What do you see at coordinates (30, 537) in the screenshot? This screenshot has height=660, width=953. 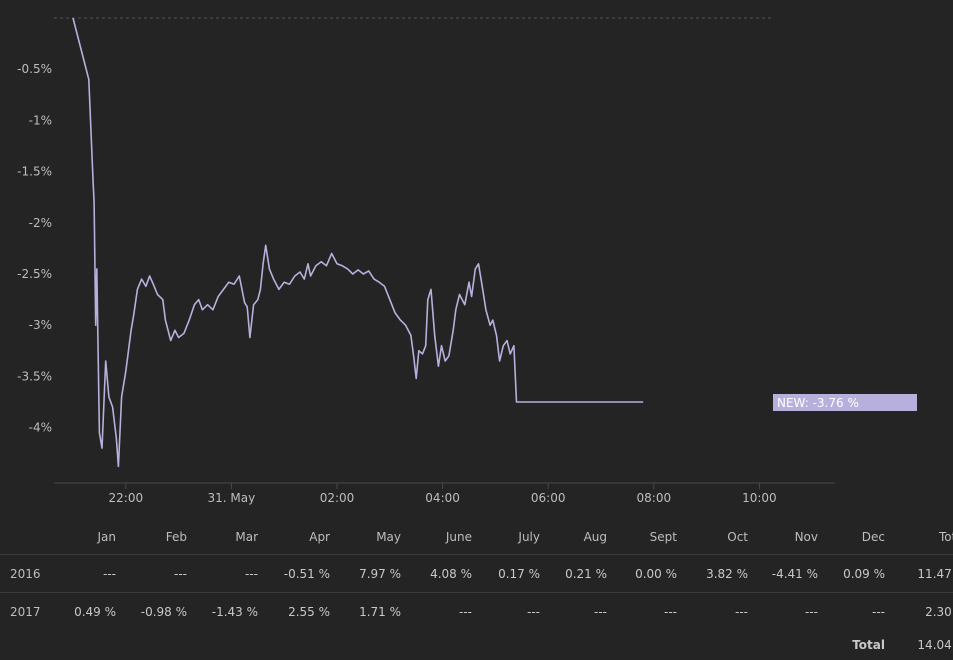 I see `column-header-year` at bounding box center [30, 537].